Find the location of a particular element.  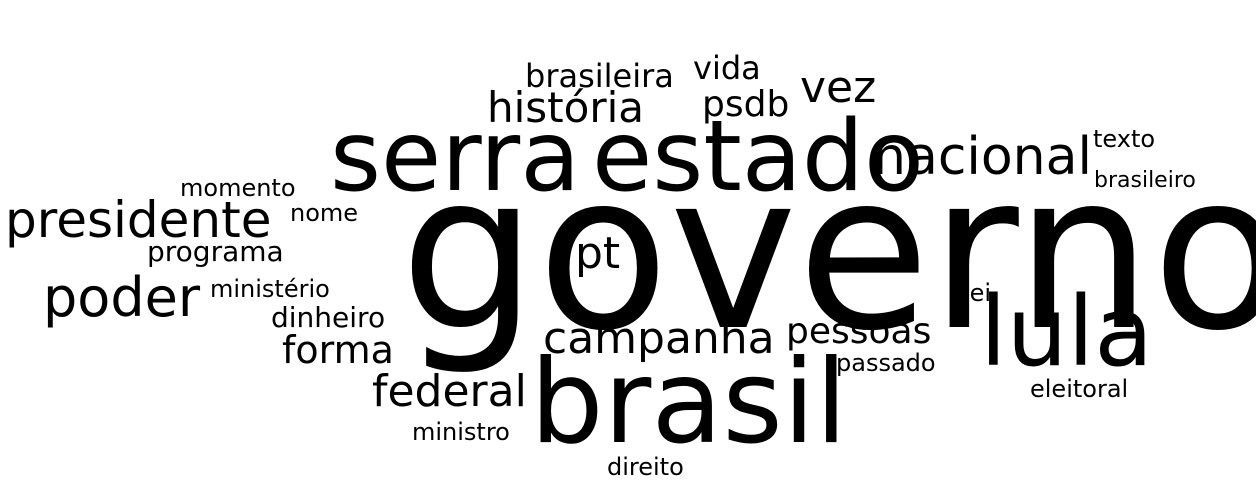

word-historia: história is located at coordinates (566, 107).